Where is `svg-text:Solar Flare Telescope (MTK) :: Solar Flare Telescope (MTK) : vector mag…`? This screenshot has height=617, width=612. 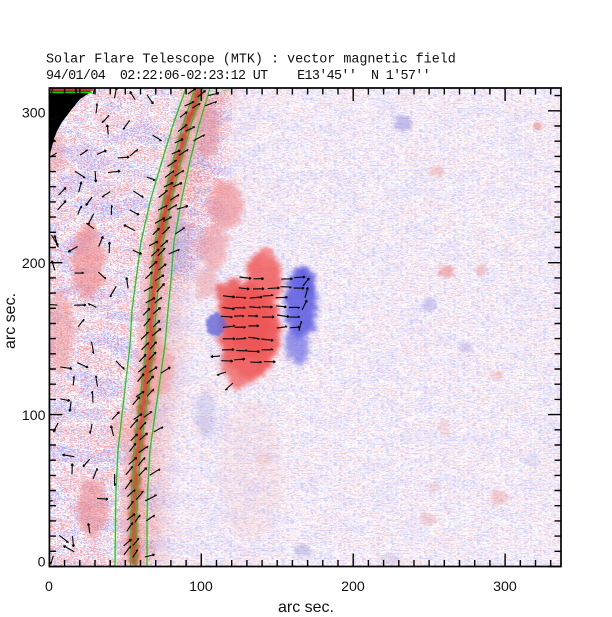 svg-text:Solar Flare Telescope (MTK) :: Solar Flare Telescope (MTK) : vector mag… is located at coordinates (251, 60).